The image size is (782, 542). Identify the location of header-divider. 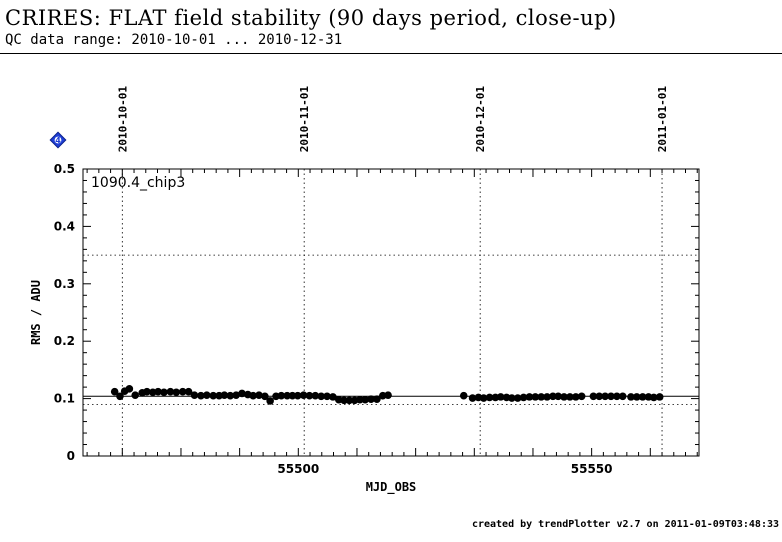
(391, 53).